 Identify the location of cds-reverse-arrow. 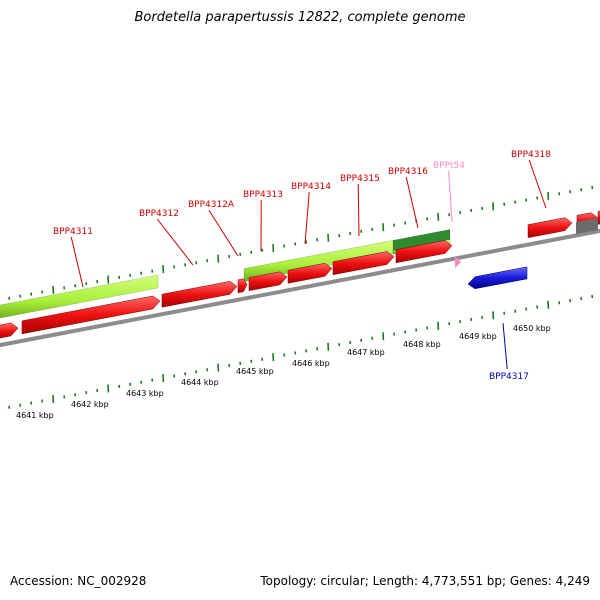
(497, 278).